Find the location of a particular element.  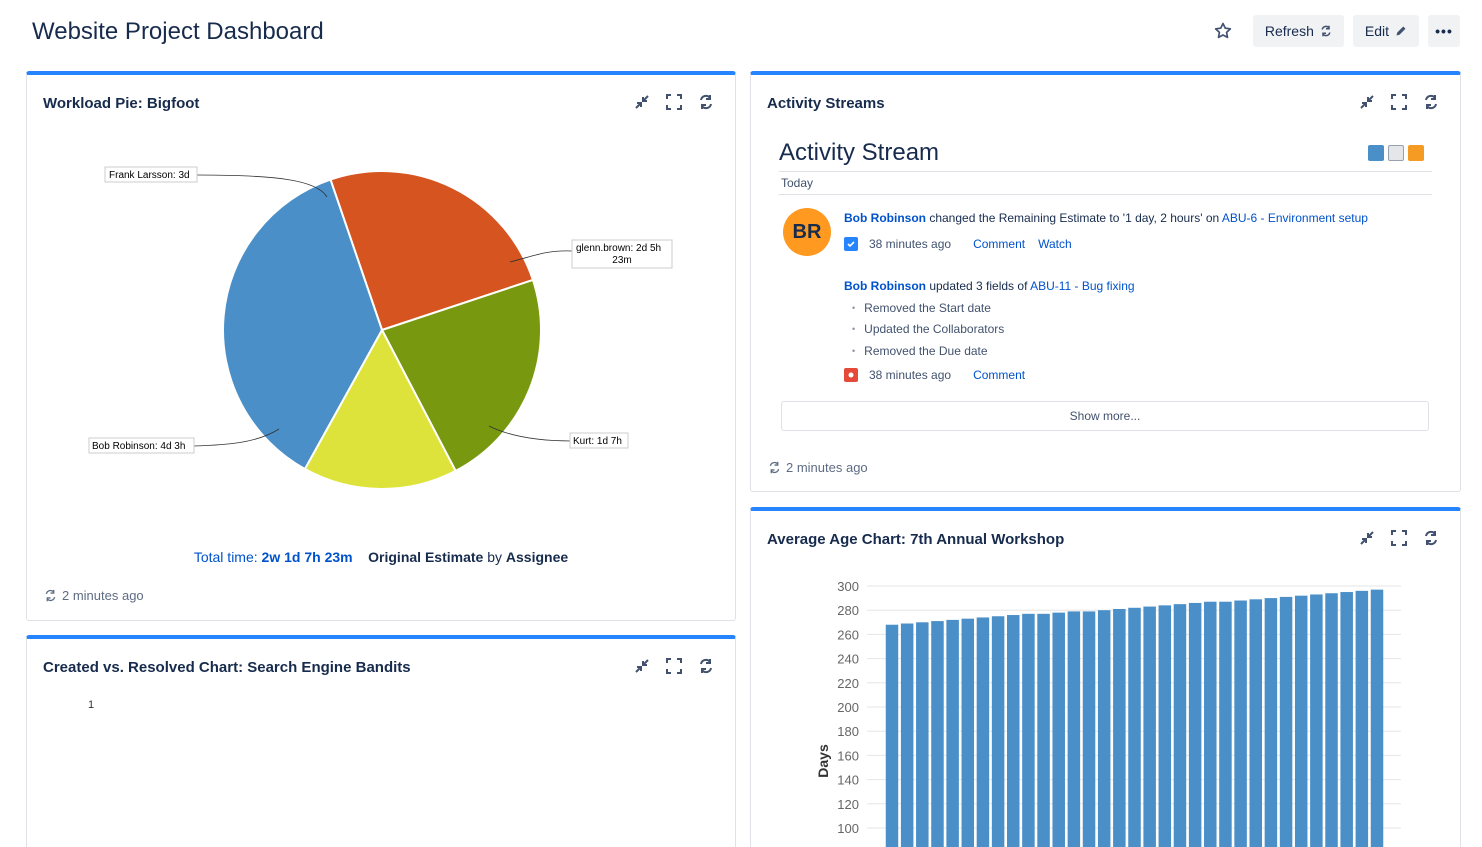

watch-link: Watch is located at coordinates (1055, 244).